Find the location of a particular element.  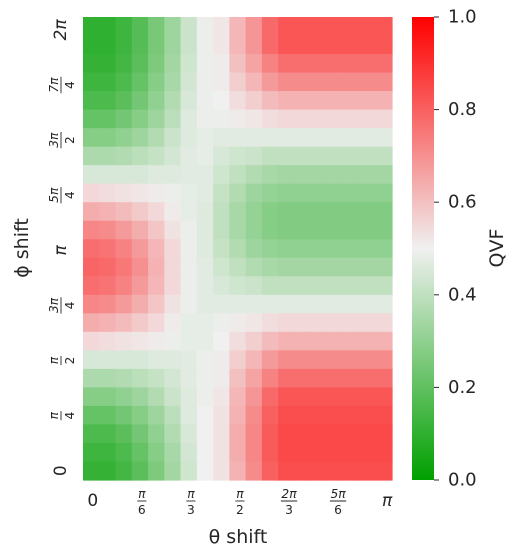

x-tick-label: π2 is located at coordinates (240, 502).